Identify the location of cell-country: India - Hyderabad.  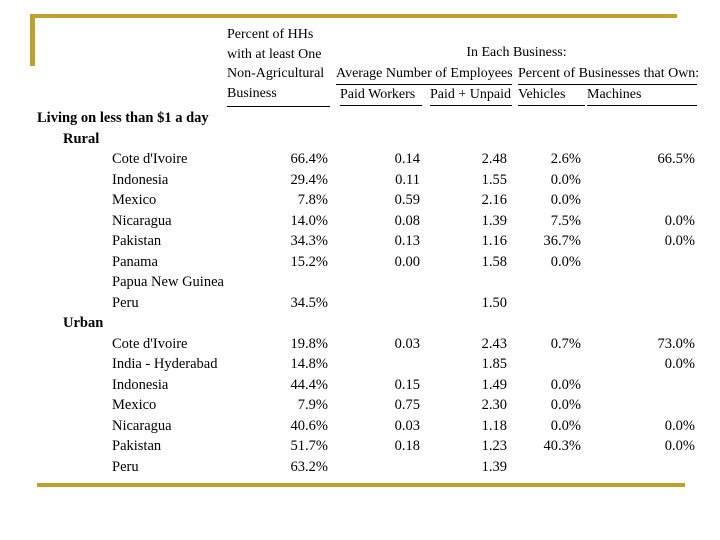
(165, 364).